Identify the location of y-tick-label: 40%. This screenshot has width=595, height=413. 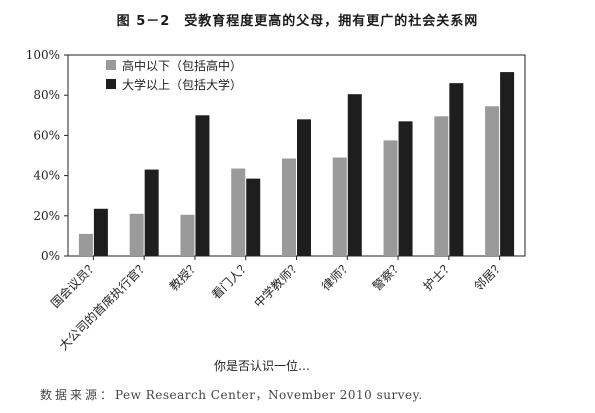
(46, 176).